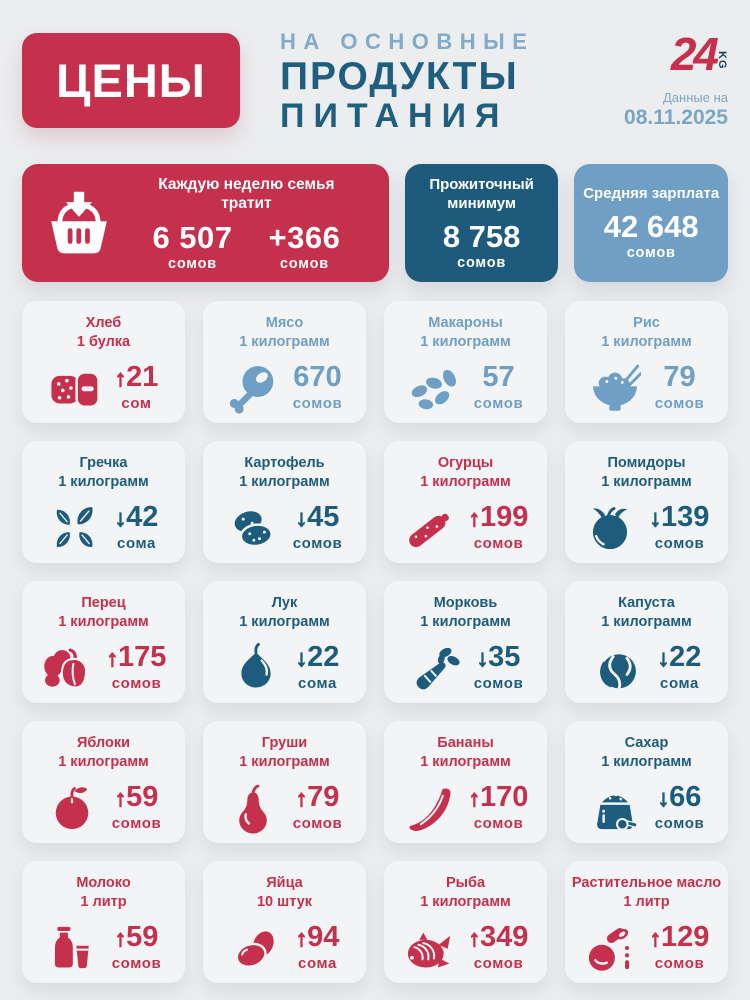 The image size is (750, 1000). What do you see at coordinates (75, 528) in the screenshot?
I see `buckwheat-icon` at bounding box center [75, 528].